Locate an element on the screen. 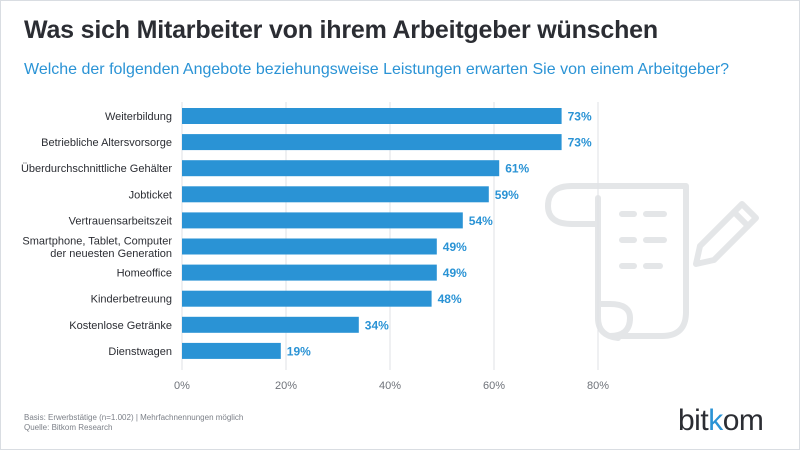  category-label-line: Jobticket is located at coordinates (150, 195).